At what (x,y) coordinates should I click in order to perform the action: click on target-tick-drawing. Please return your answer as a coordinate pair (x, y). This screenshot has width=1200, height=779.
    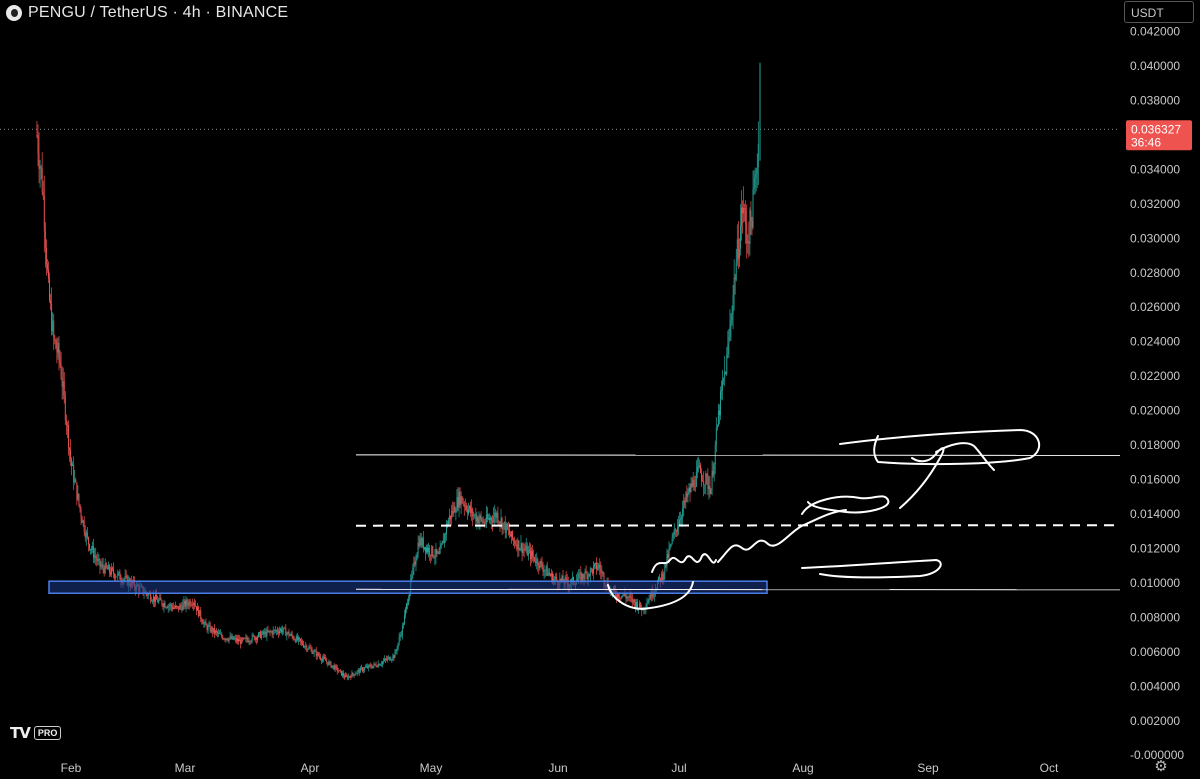
    Looking at the image, I should click on (965, 456).